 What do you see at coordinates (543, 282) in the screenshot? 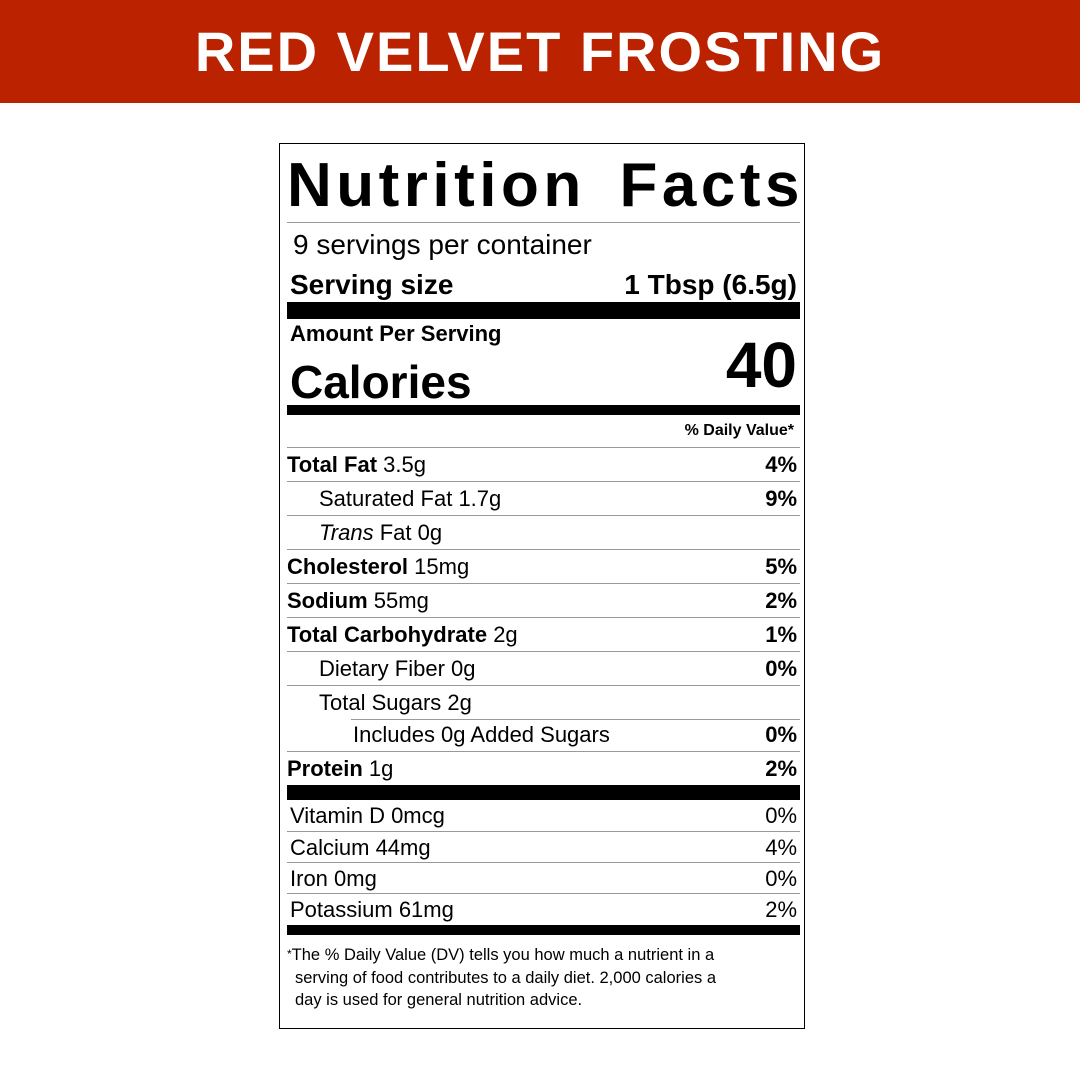
I see `serving-size-row: Serving size 1 Tbsp (6.5g)` at bounding box center [543, 282].